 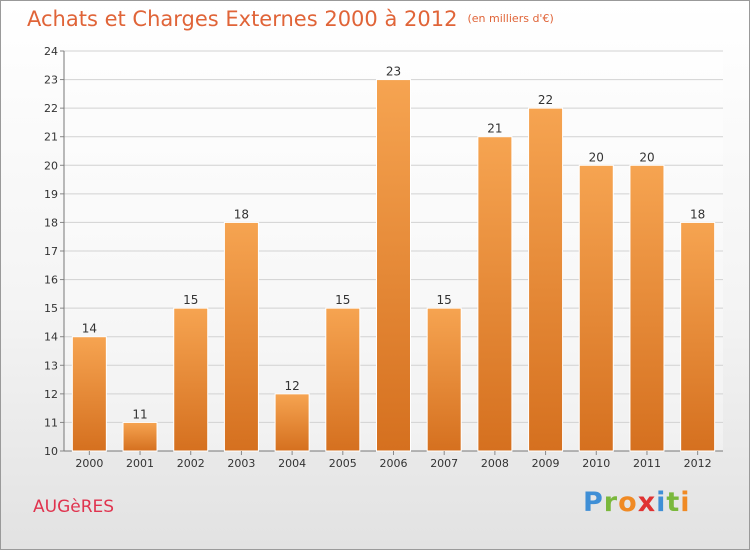 What do you see at coordinates (74, 507) in the screenshot?
I see `commune-name: AUGèRES` at bounding box center [74, 507].